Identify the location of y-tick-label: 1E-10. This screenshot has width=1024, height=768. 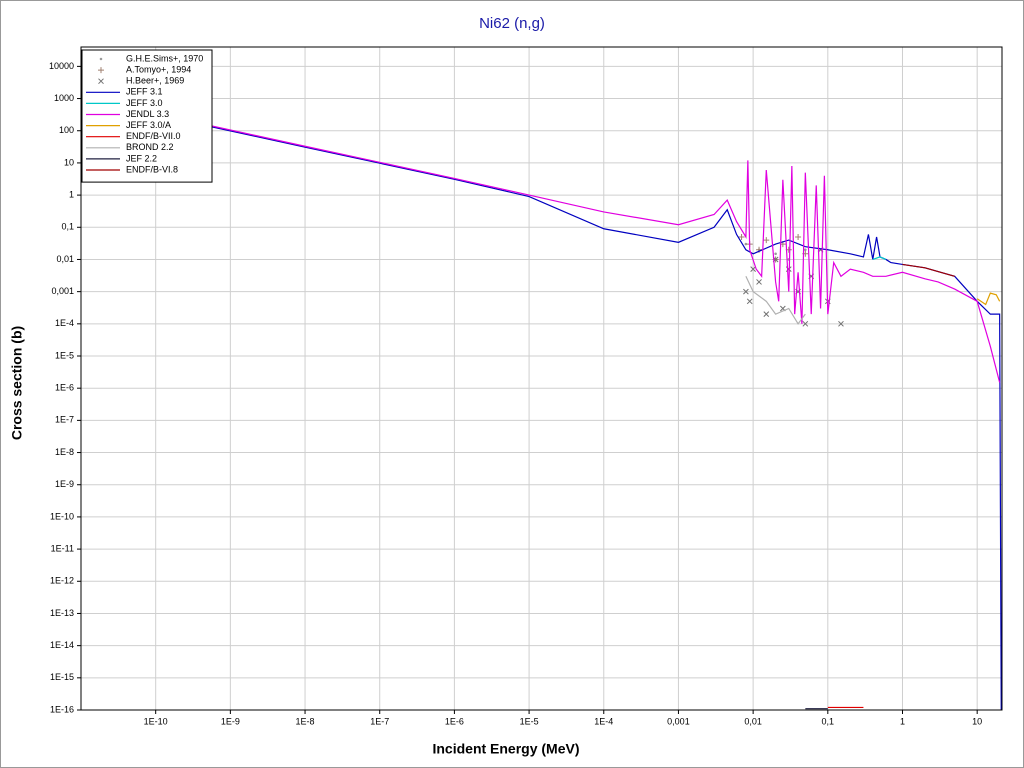
(62, 516).